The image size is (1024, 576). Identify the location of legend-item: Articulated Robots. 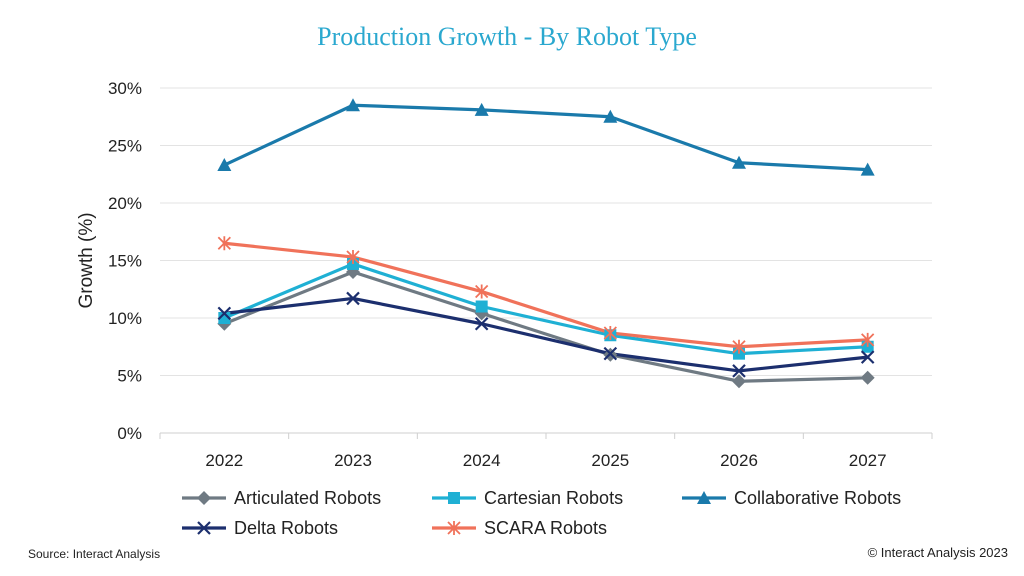
(281, 498).